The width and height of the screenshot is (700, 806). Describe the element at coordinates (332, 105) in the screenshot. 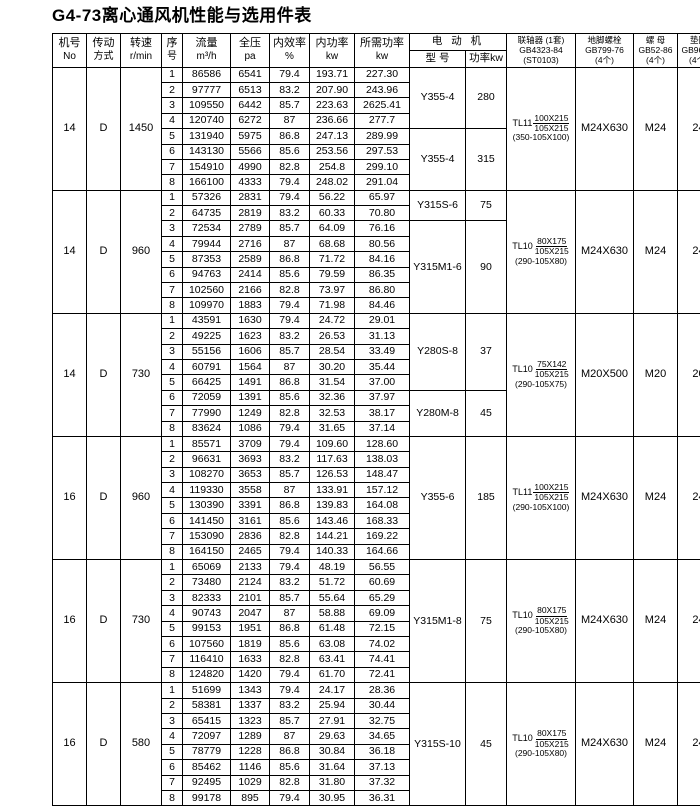

I see `cell-inner-power: 223.63` at that location.